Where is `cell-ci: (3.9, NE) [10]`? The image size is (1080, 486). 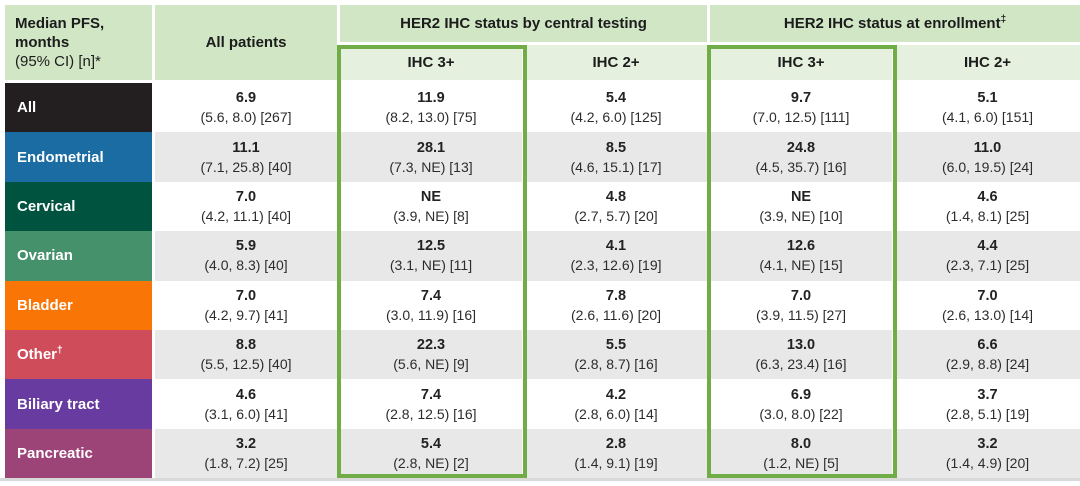 cell-ci: (3.9, NE) [10] is located at coordinates (801, 215).